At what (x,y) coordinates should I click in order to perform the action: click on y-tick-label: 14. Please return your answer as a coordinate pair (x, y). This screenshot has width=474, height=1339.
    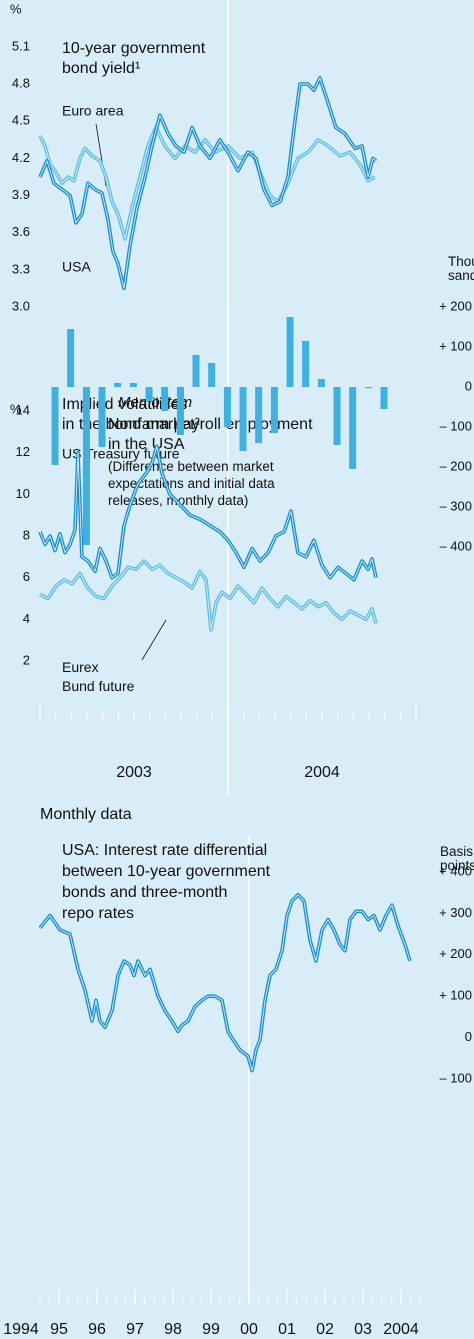
    Looking at the image, I should click on (23, 409).